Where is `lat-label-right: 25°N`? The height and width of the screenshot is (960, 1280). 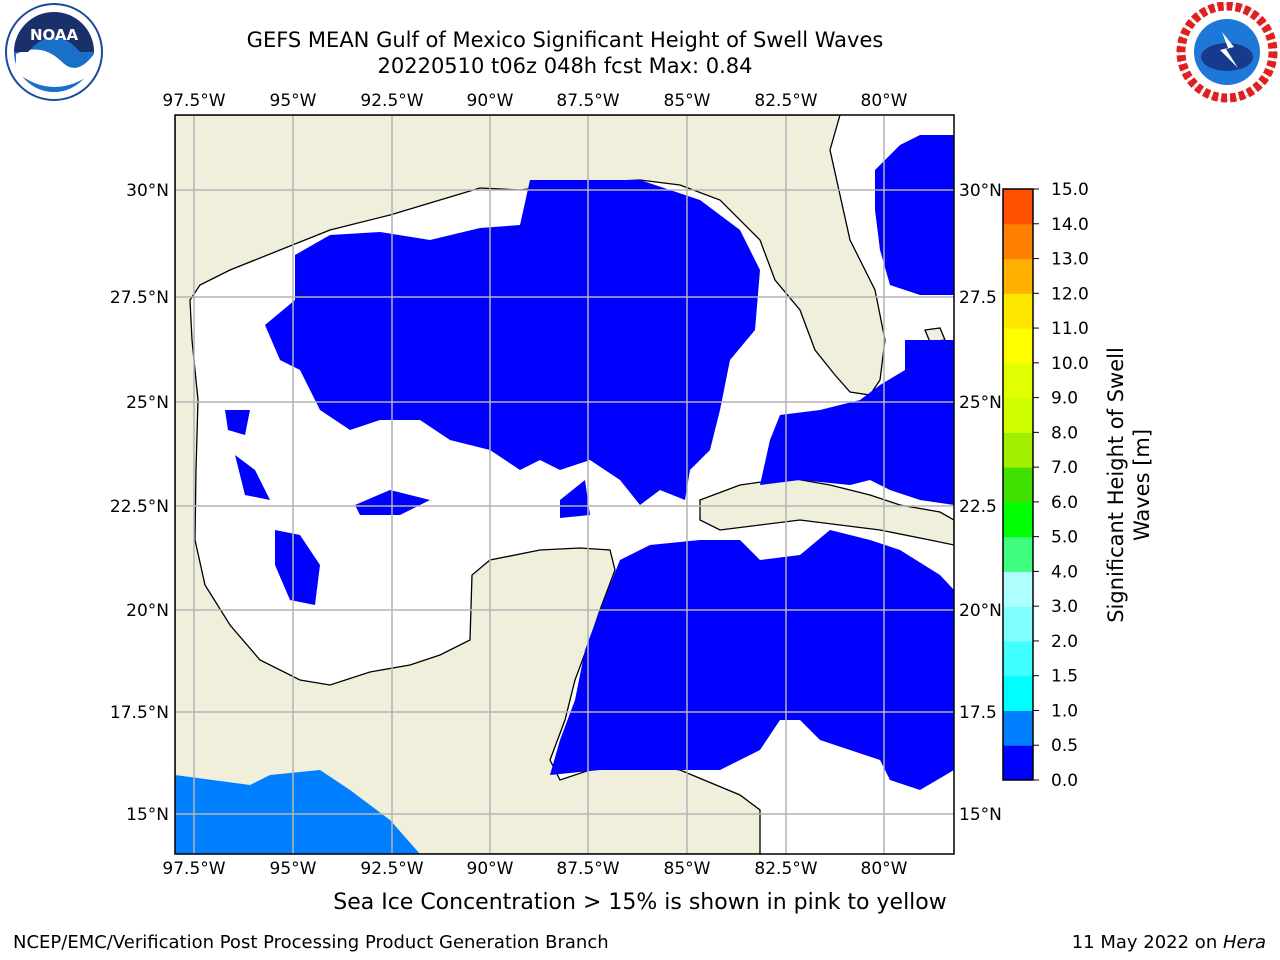
lat-label-right: 25°N is located at coordinates (980, 403).